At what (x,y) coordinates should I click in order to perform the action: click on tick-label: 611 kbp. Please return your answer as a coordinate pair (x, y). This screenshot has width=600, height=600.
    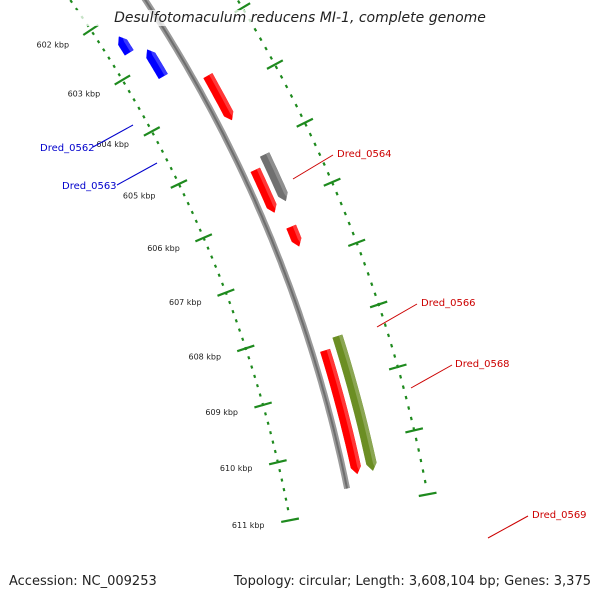
    Looking at the image, I should click on (248, 525).